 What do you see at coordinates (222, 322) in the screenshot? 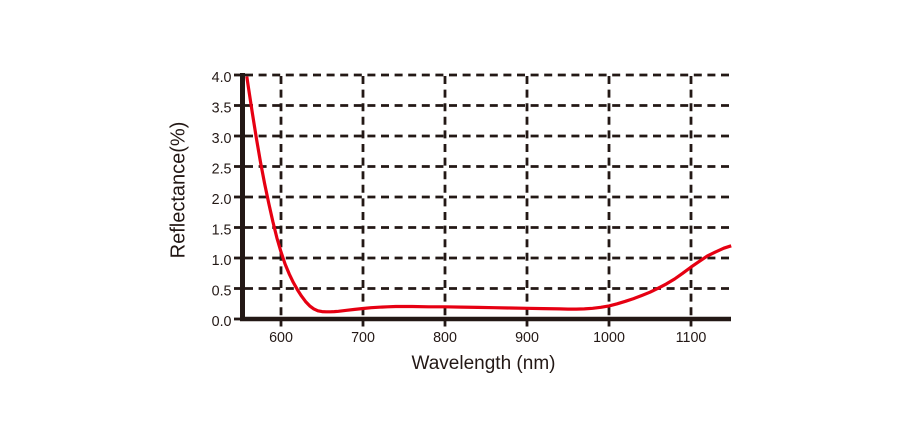
I see `svg-text: 0.0` at bounding box center [222, 322].